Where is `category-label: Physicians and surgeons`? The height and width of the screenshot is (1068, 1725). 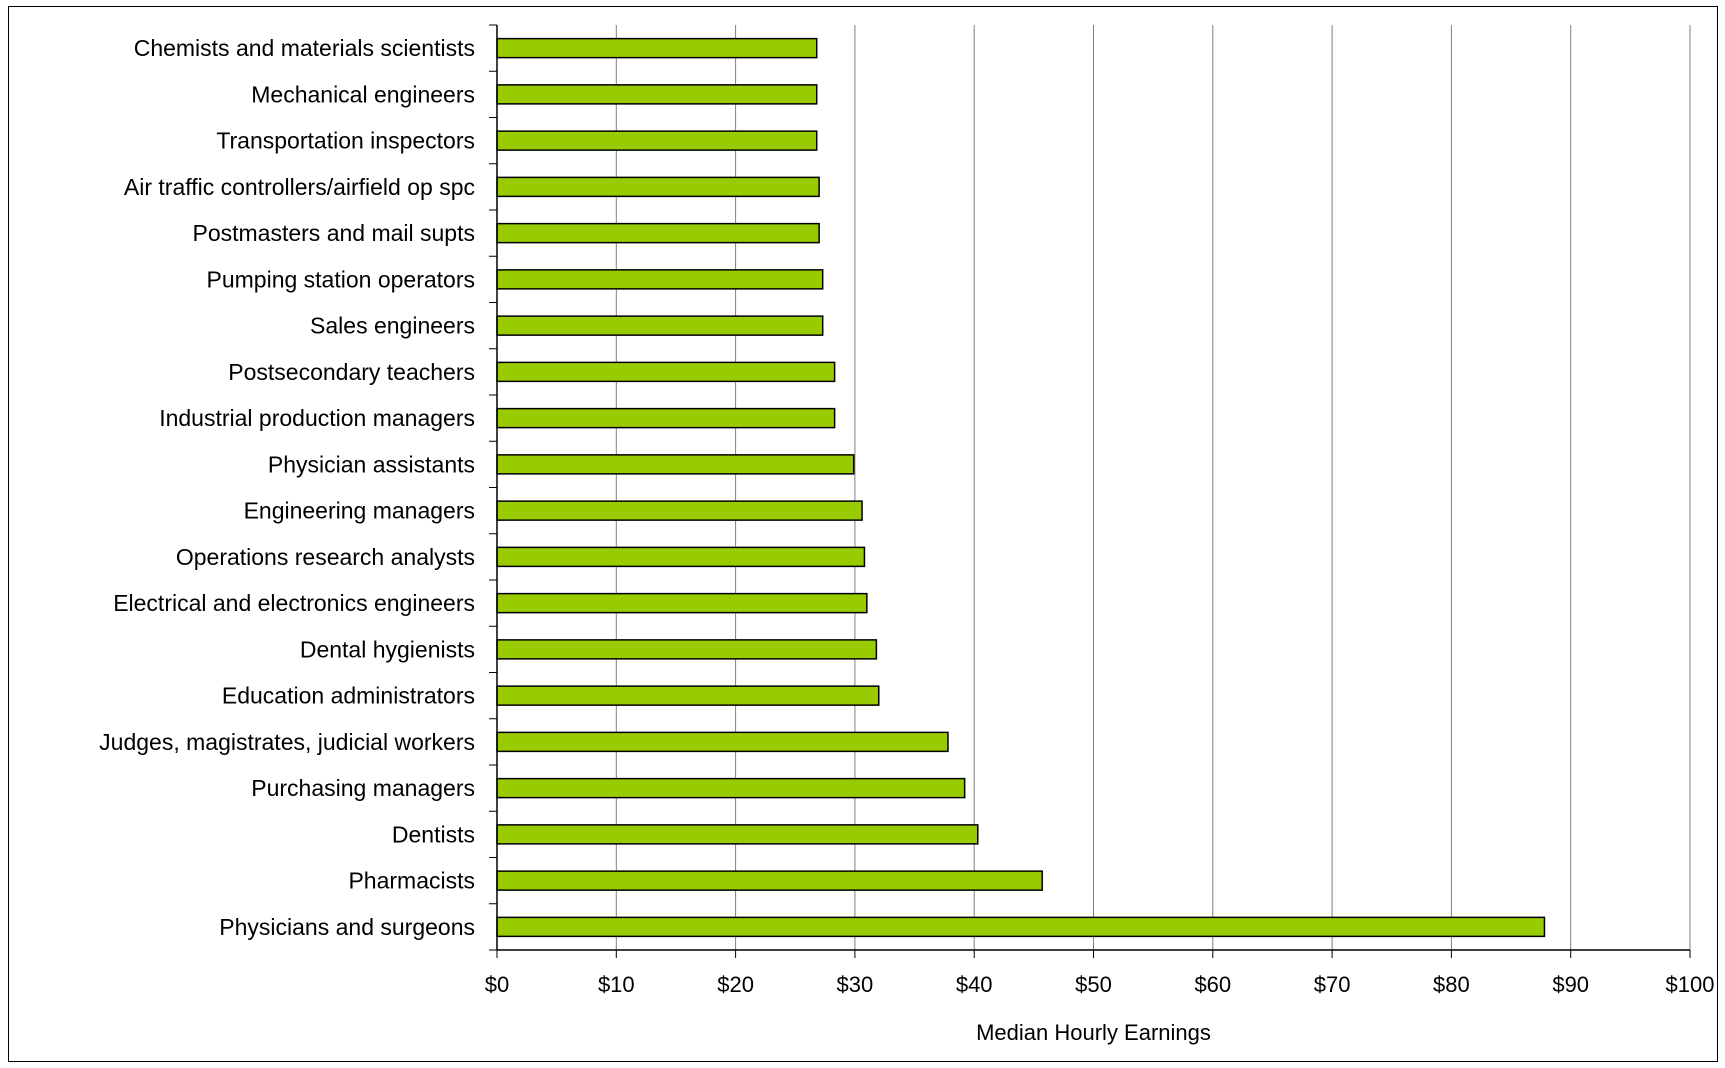
category-label: Physicians and surgeons is located at coordinates (347, 927).